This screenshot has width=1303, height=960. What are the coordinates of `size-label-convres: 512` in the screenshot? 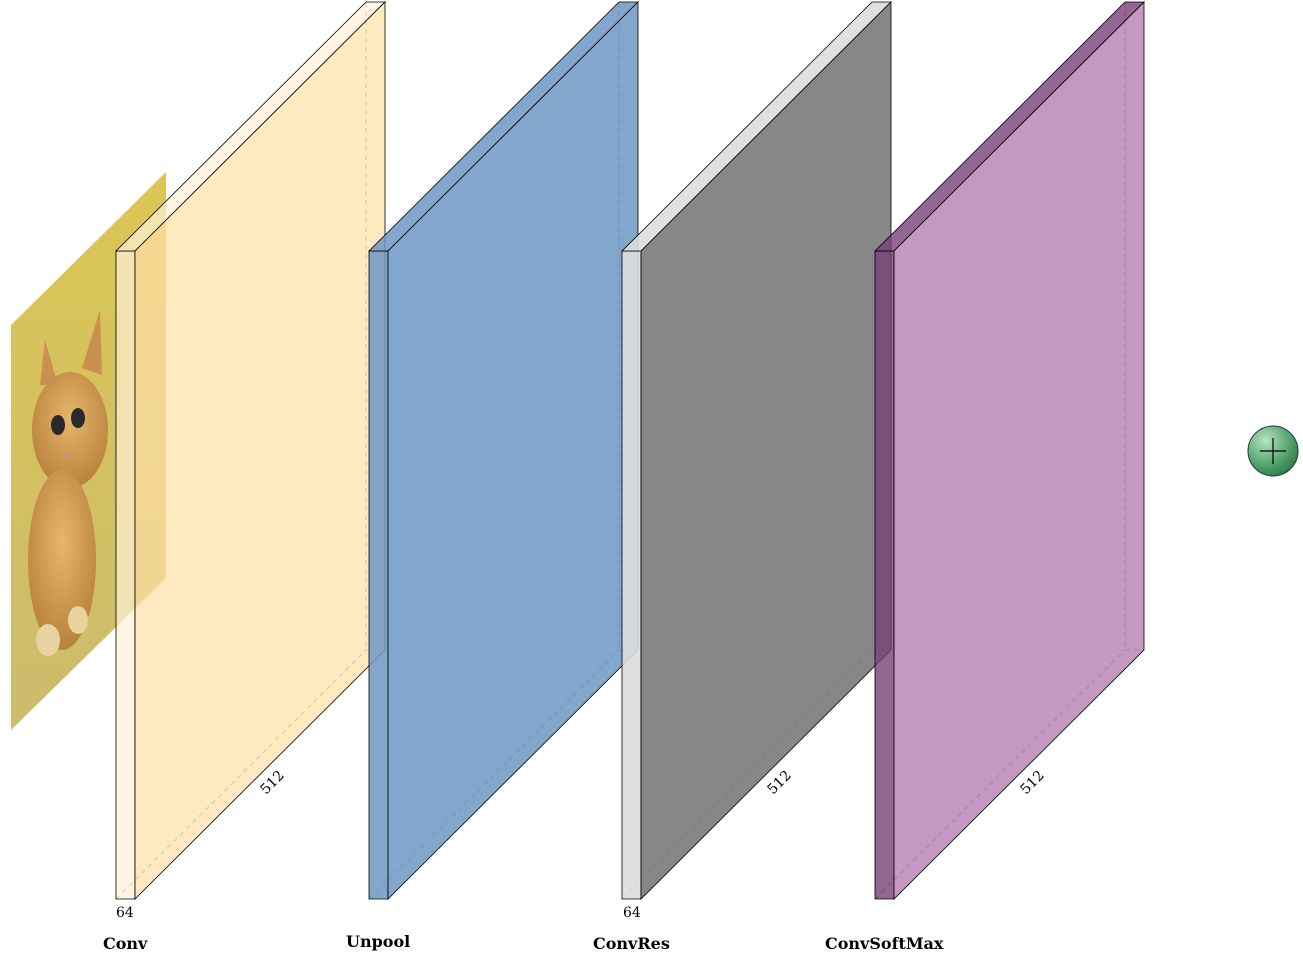 It's located at (780, 783).